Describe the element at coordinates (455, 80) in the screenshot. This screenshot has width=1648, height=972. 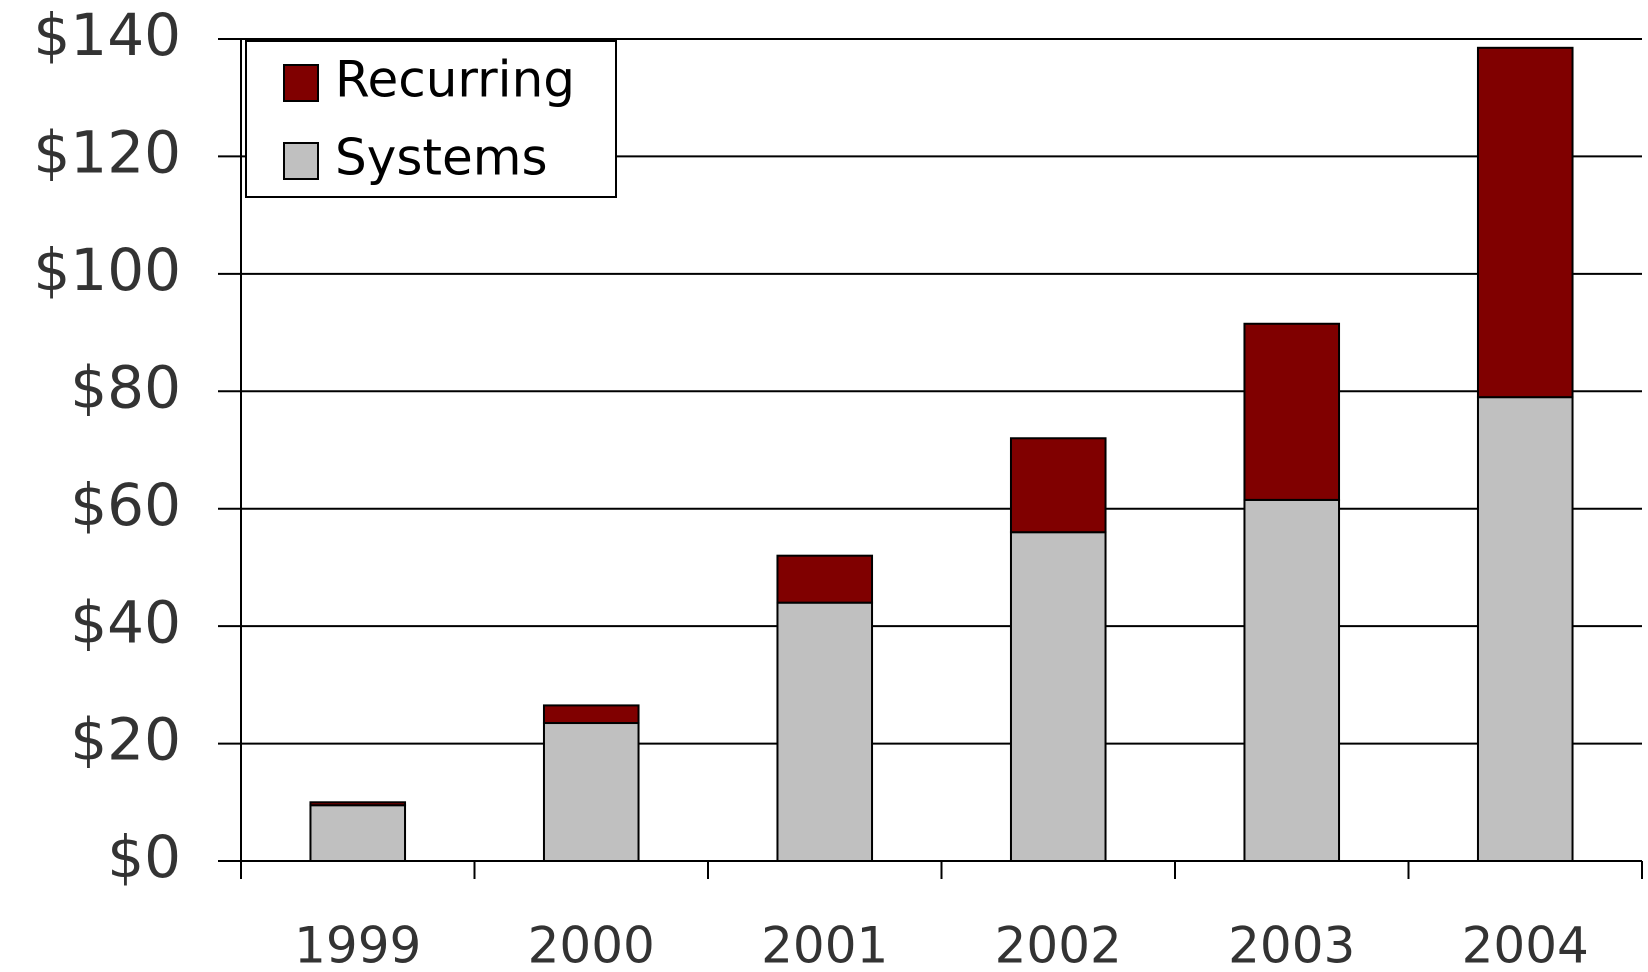
I see `legend-label: Recurring` at that location.